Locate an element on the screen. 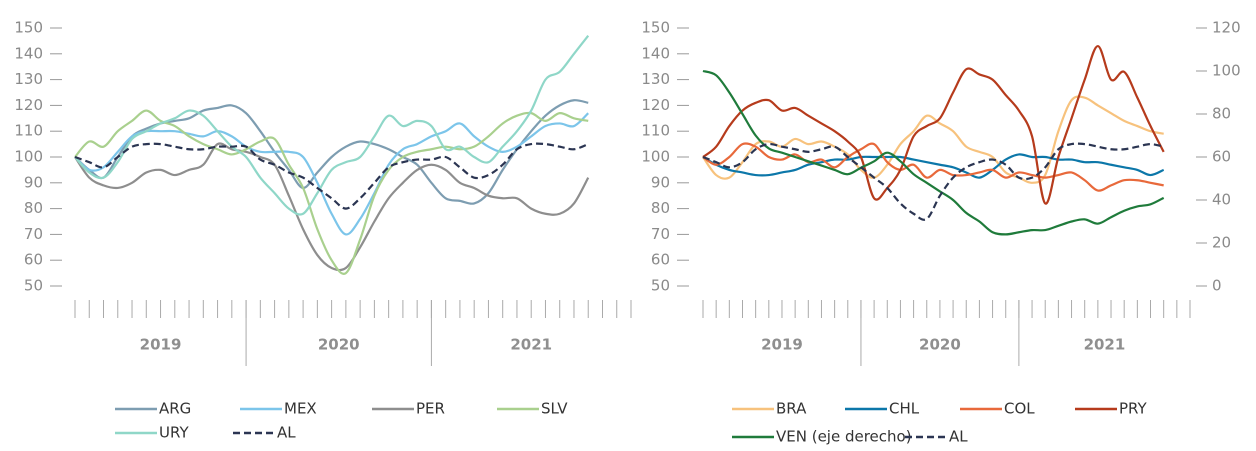  legend-label: URY is located at coordinates (174, 433).